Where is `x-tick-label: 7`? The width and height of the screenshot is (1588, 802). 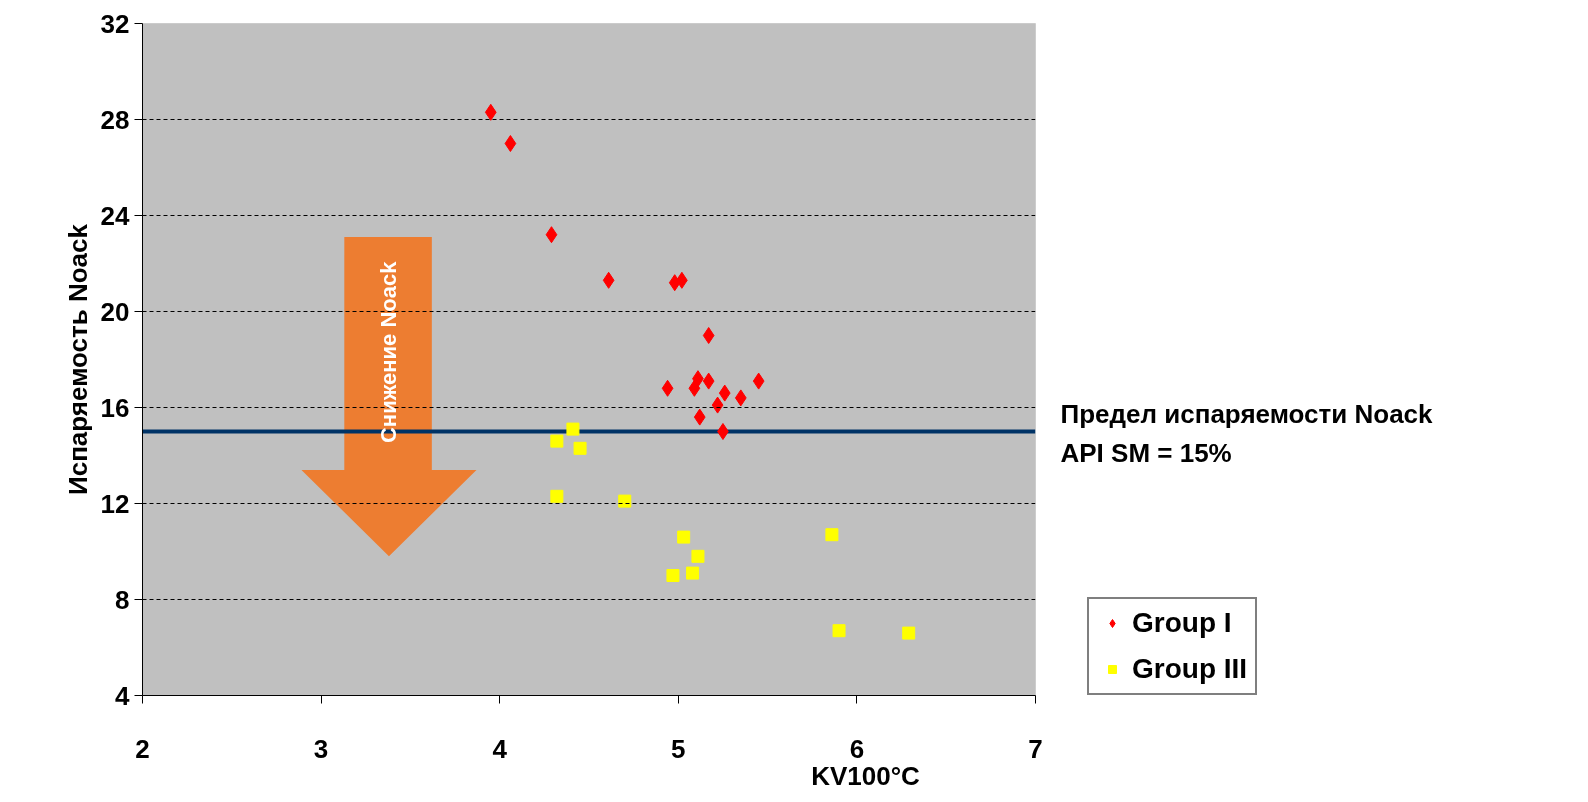
x-tick-label: 7 is located at coordinates (1035, 748).